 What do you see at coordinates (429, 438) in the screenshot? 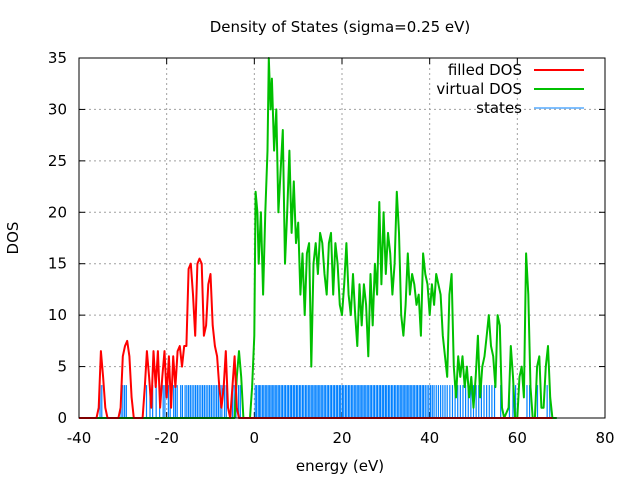
I see `x-tick-label: 40` at bounding box center [429, 438].